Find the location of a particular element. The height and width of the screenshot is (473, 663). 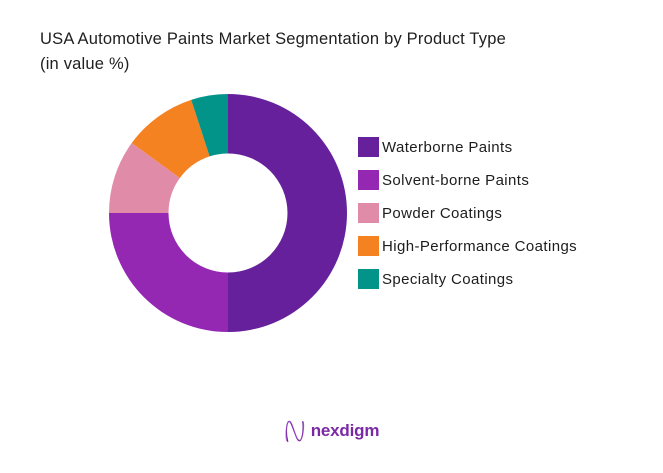

brand-footer: nexdigm is located at coordinates (331, 431).